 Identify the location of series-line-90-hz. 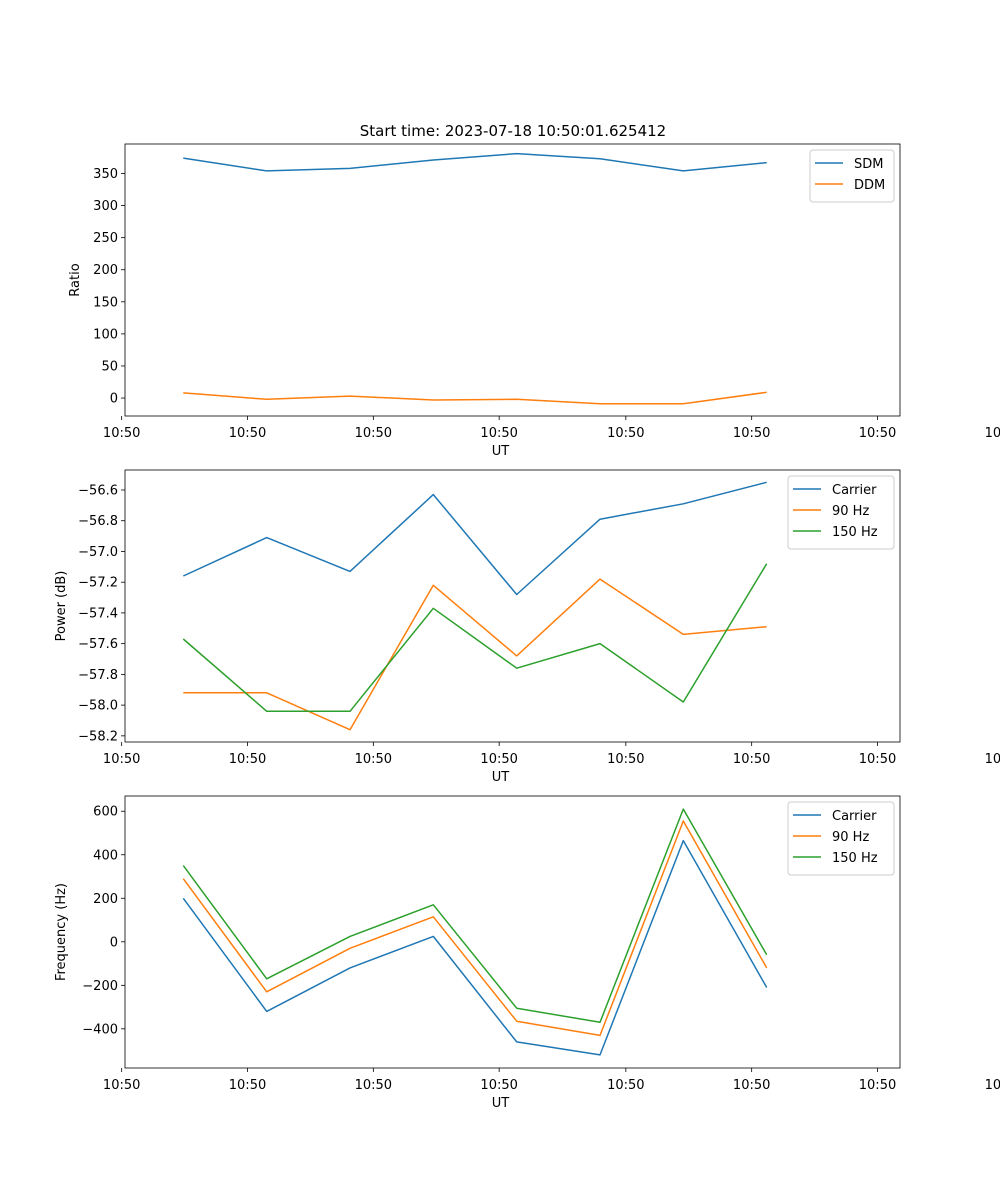
(475, 928).